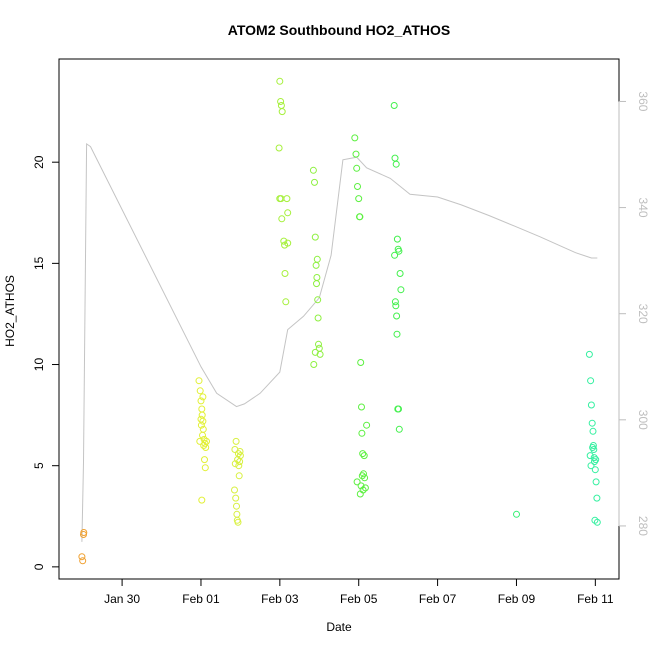 The height and width of the screenshot is (650, 650). I want to click on secondary-y-tick-label: 320, so click(643, 314).